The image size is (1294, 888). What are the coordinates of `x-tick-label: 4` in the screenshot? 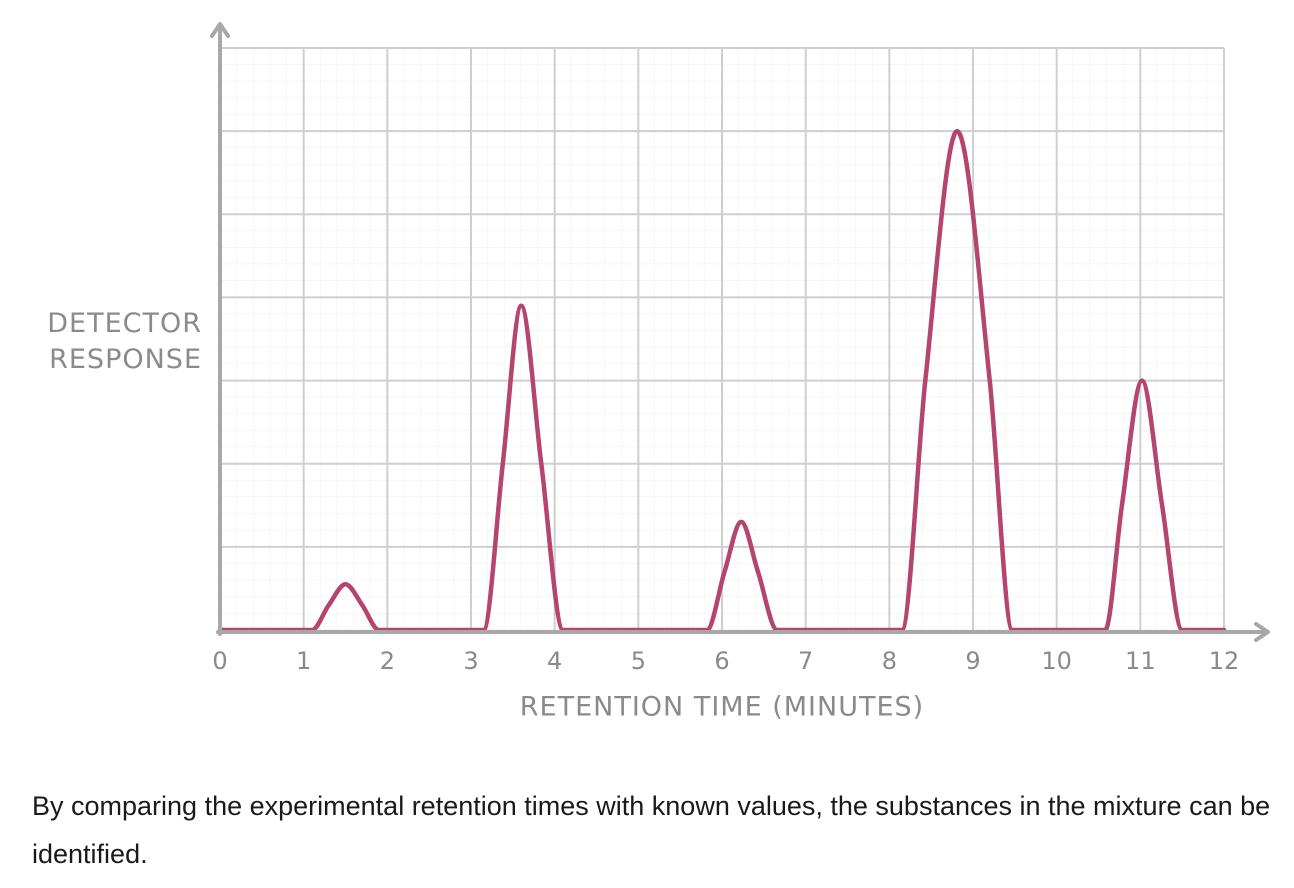 It's located at (554, 661).